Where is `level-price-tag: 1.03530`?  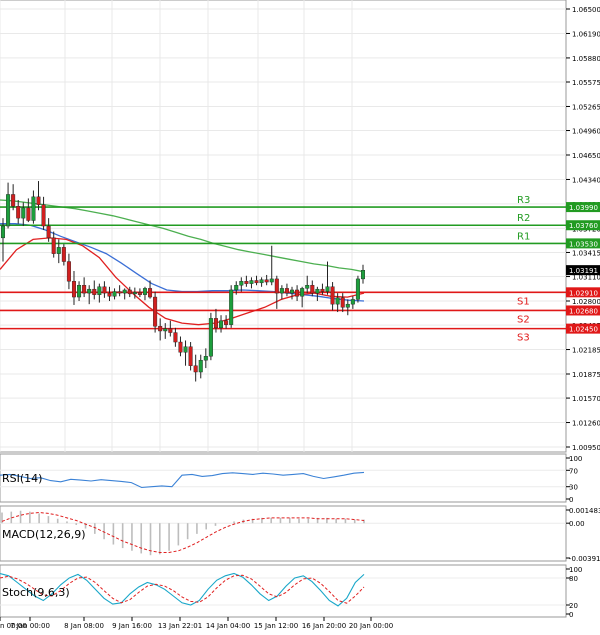
level-price-tag: 1.03530 is located at coordinates (583, 244).